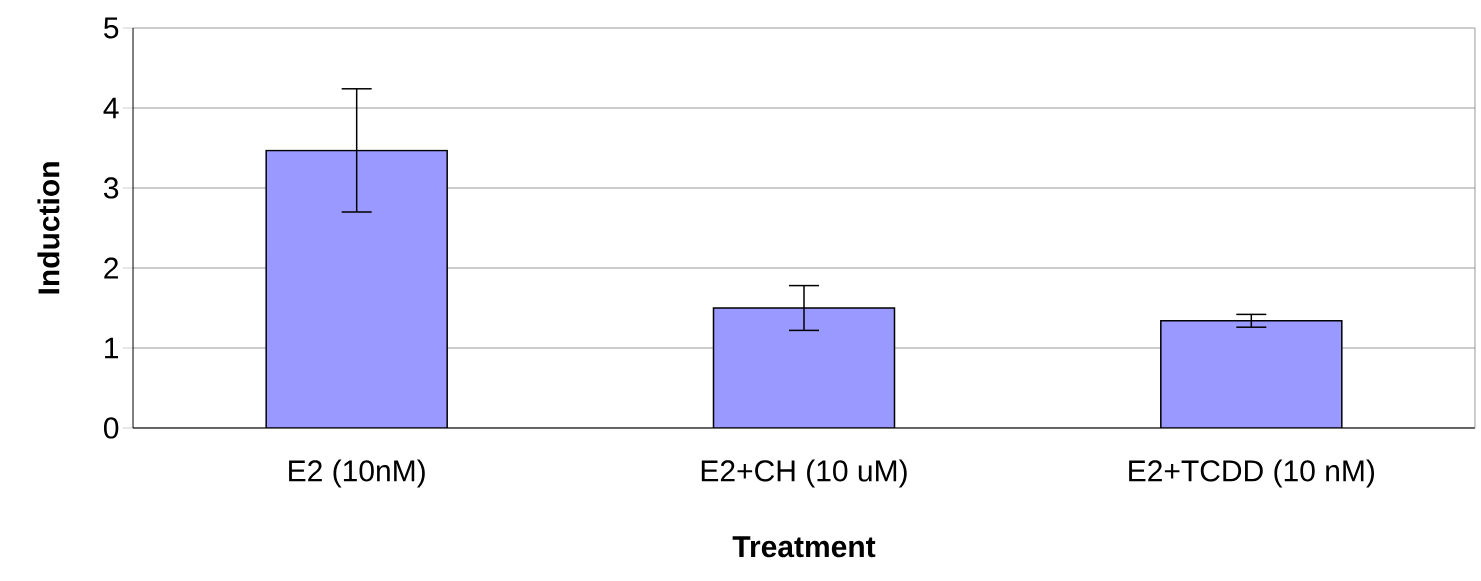  I want to click on x-tick-label: E2 (10nM), so click(357, 473).